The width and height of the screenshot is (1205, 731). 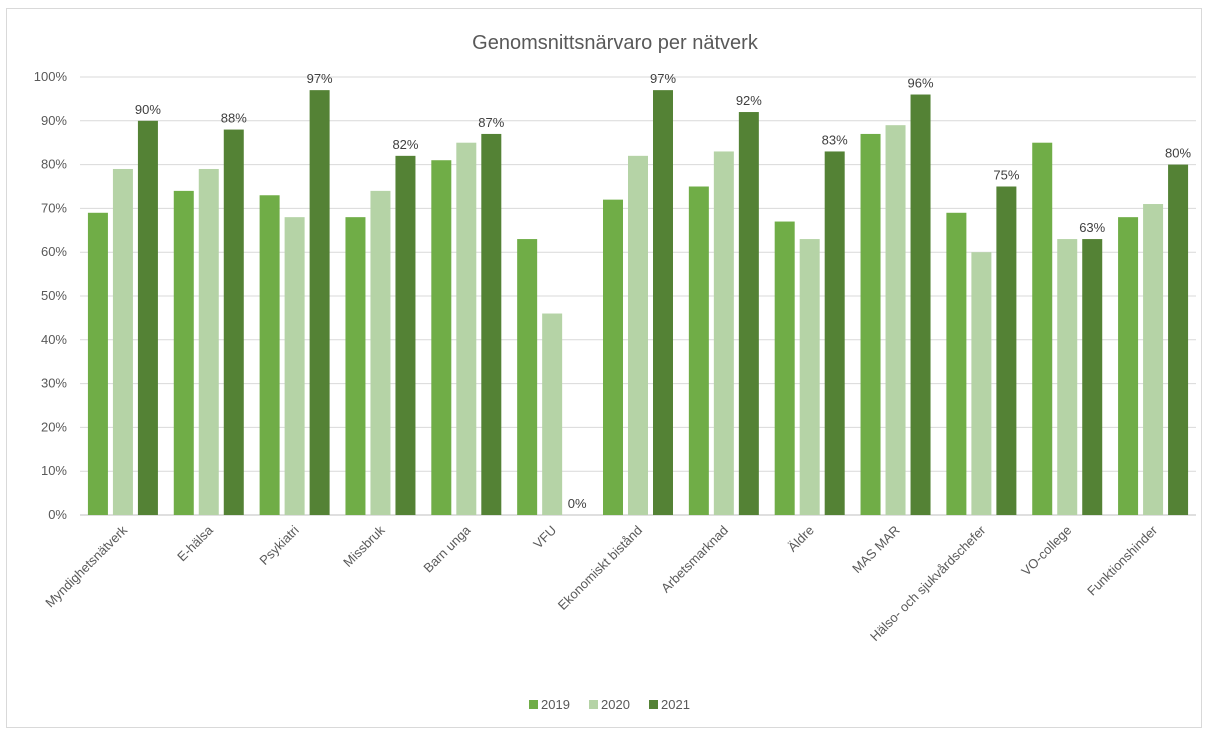 What do you see at coordinates (1122, 560) in the screenshot?
I see `x-category-label: Funktionshinder` at bounding box center [1122, 560].